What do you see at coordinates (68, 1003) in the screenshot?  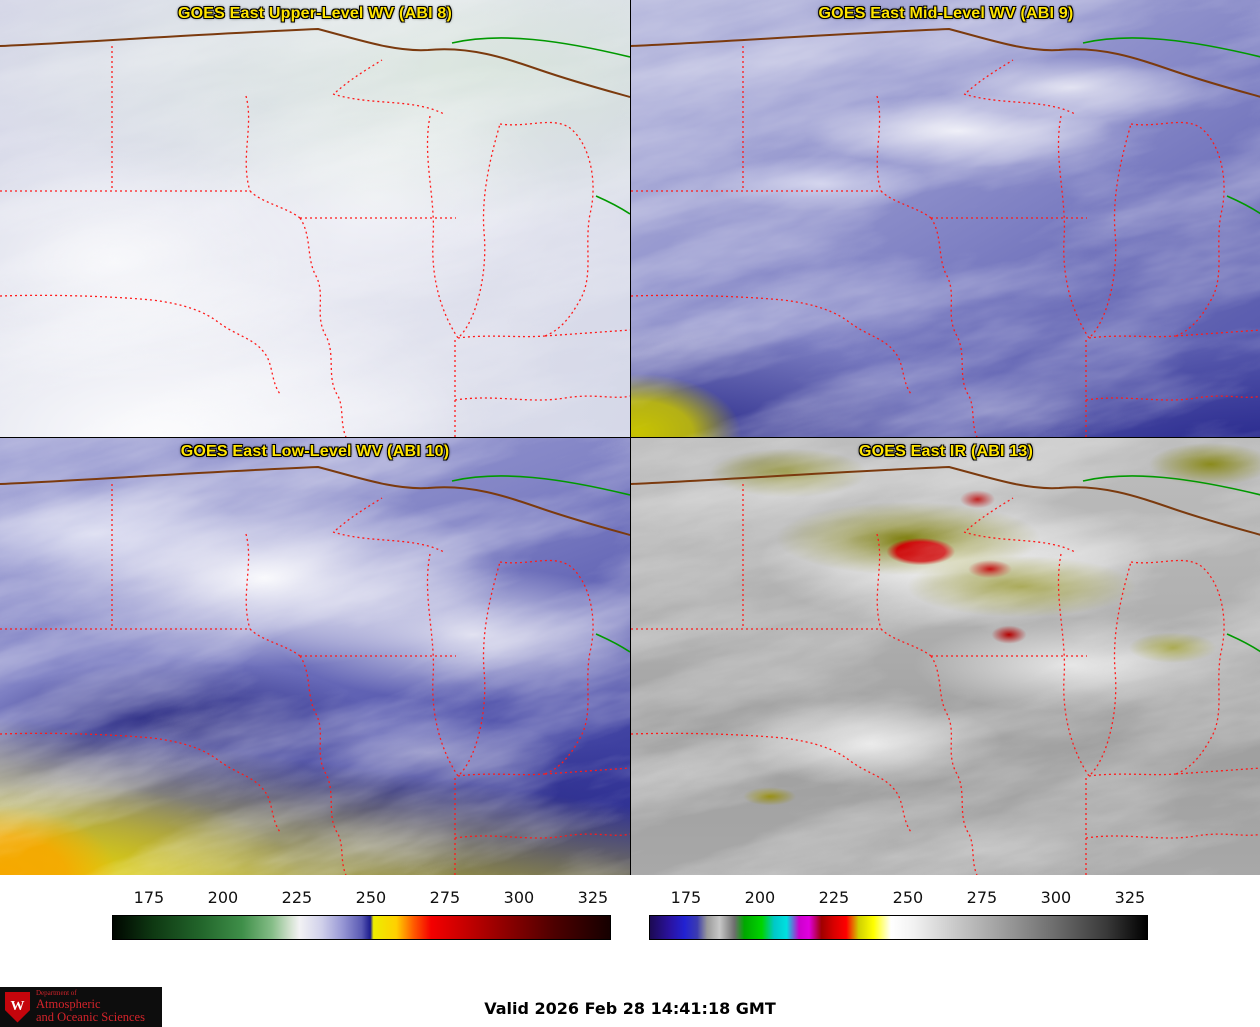 I see `logo-line-atmospheric: Atmospheric` at bounding box center [68, 1003].